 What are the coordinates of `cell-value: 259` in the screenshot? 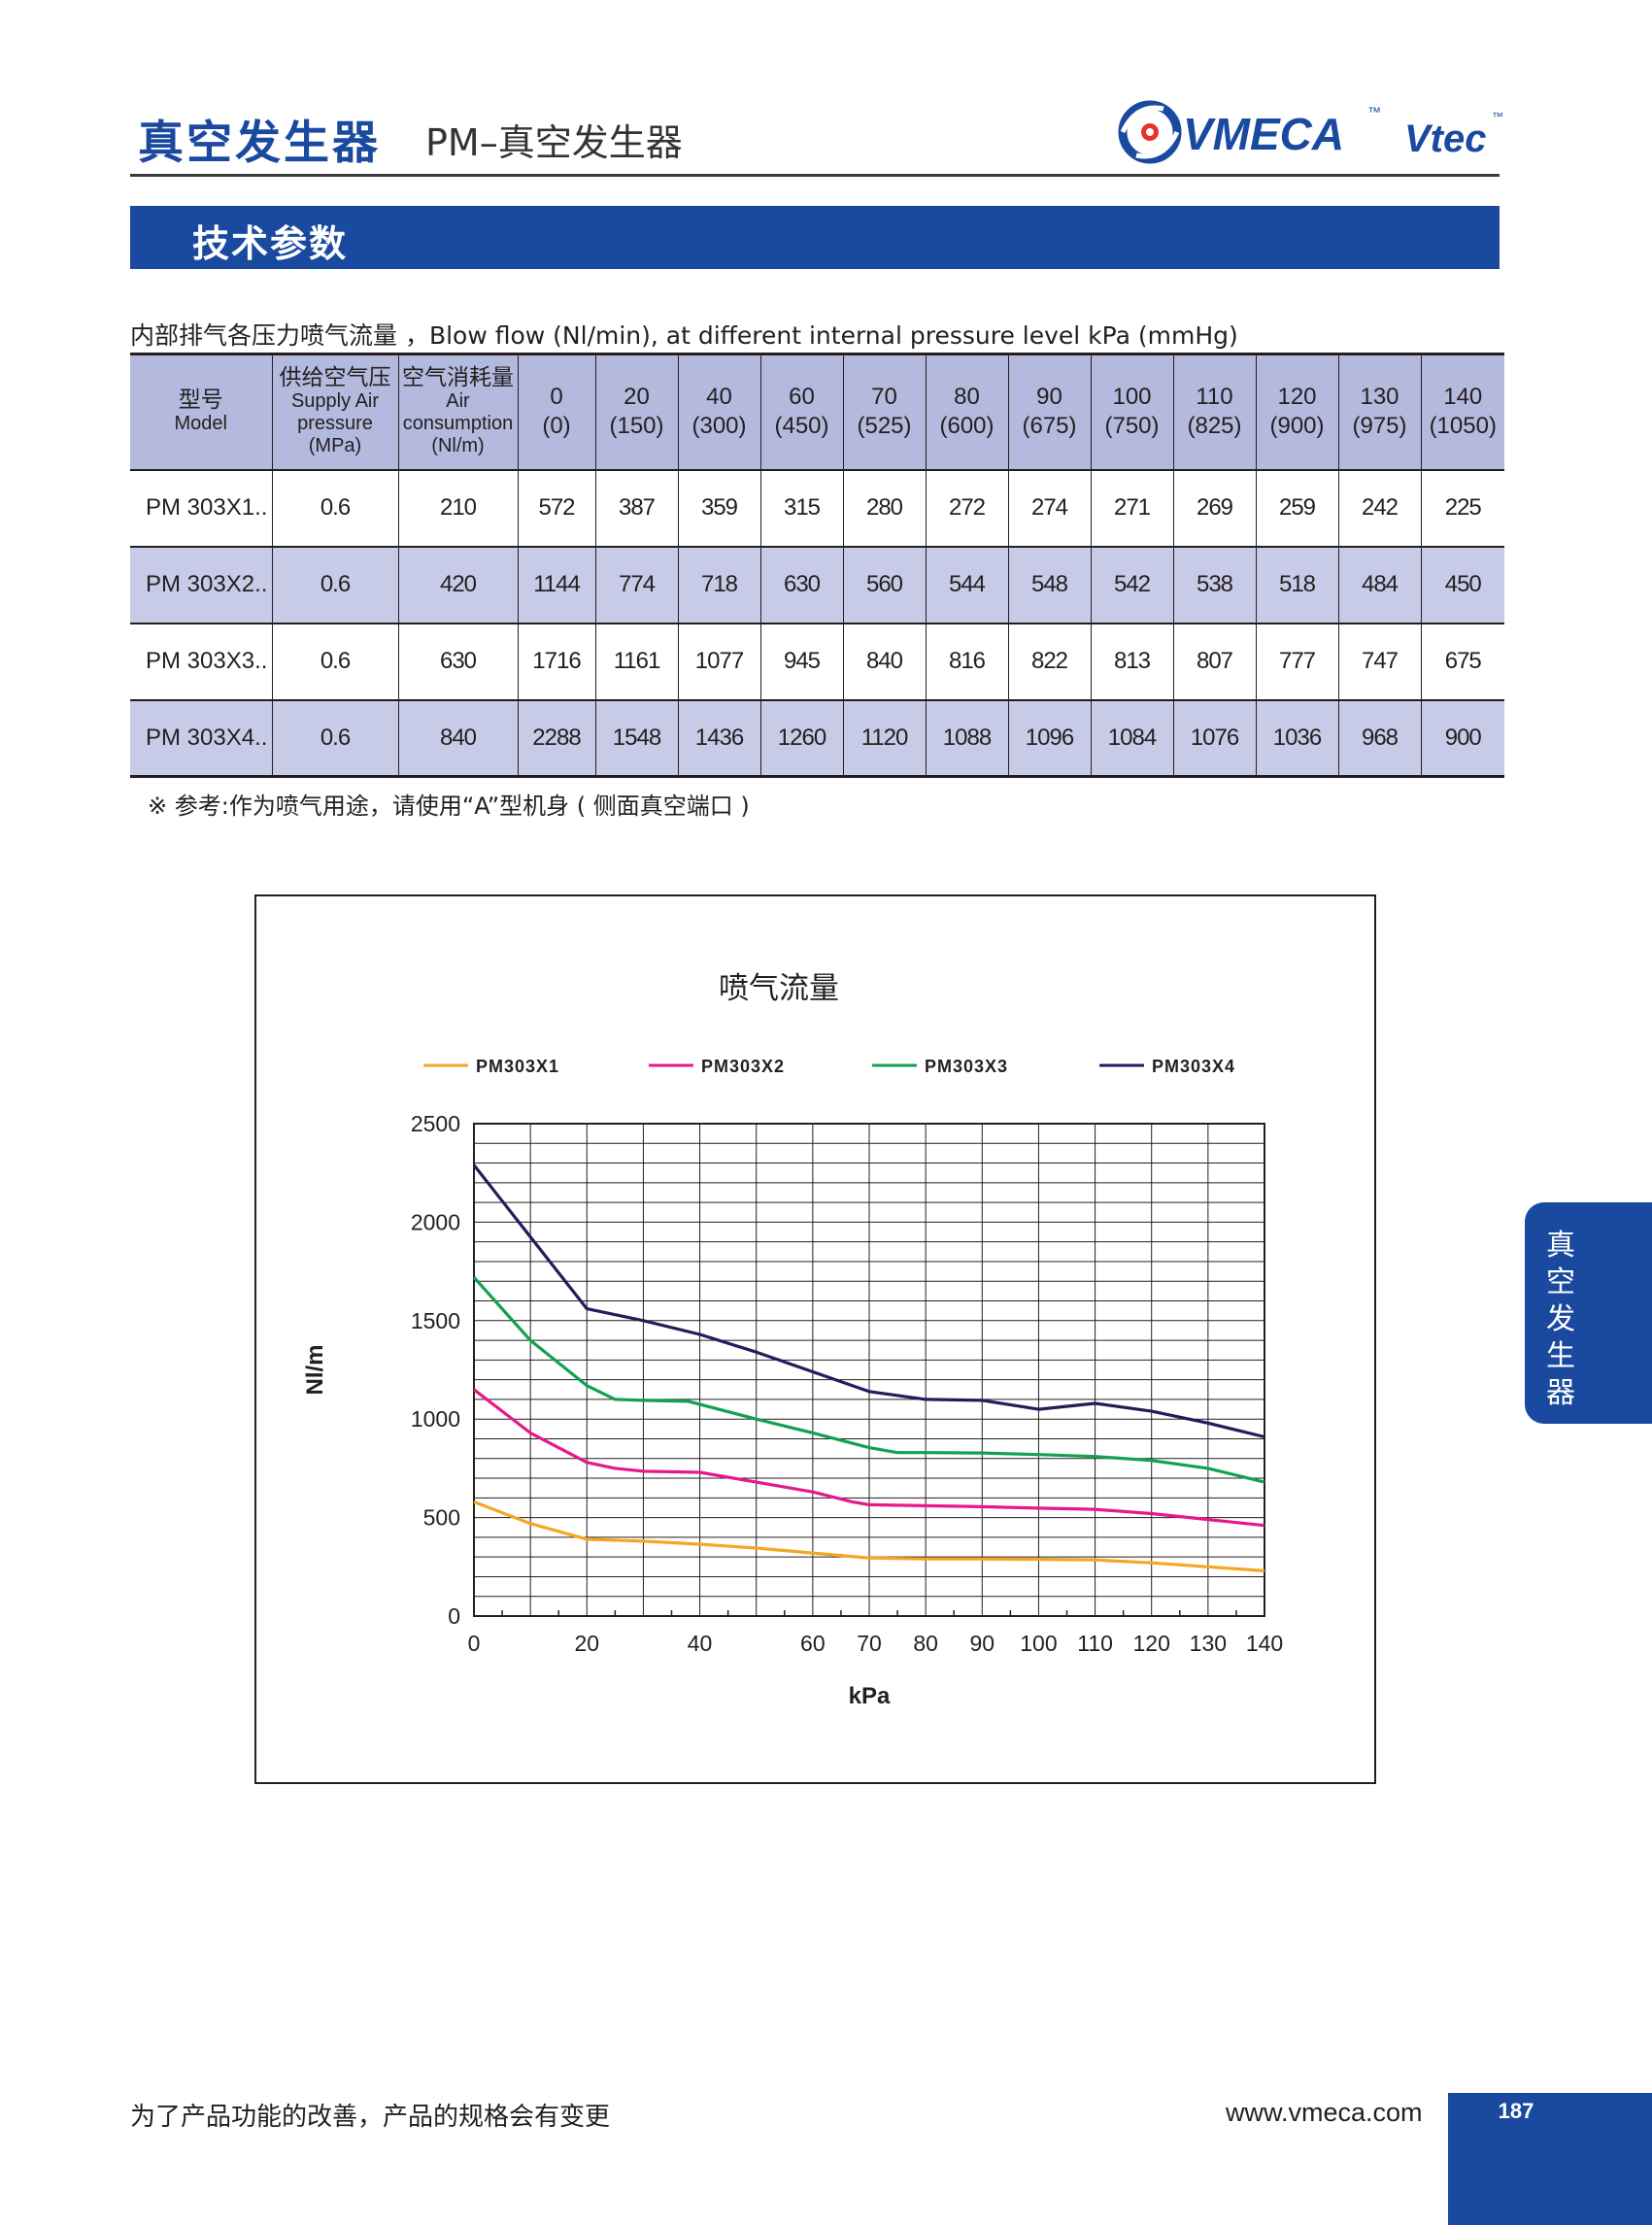 It's located at (1297, 508).